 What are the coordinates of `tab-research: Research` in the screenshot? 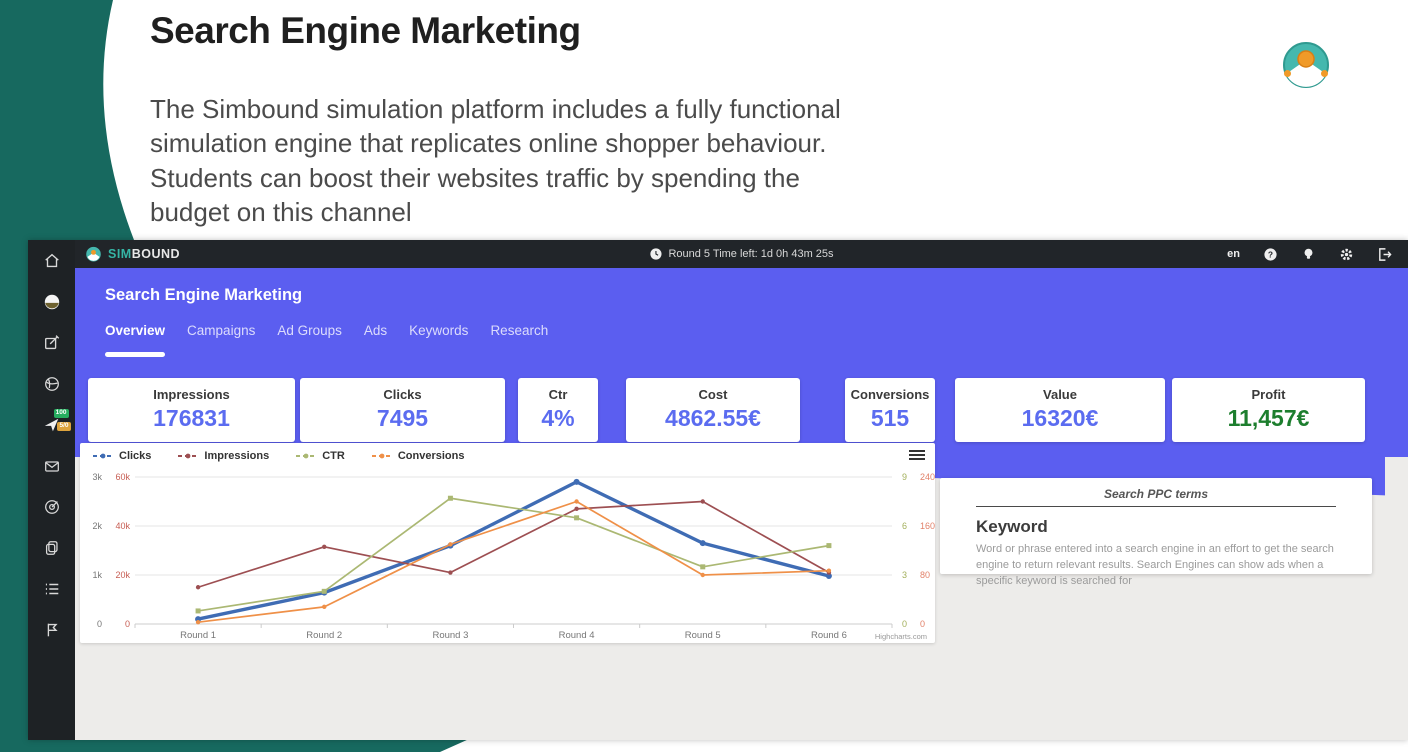 It's located at (519, 330).